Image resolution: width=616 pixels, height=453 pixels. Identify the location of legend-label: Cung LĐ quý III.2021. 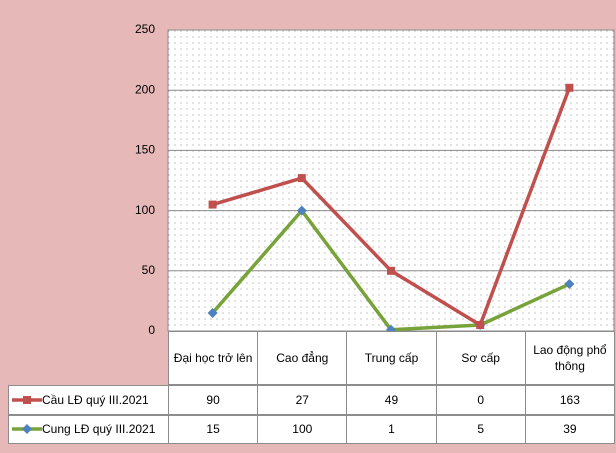
(99, 429).